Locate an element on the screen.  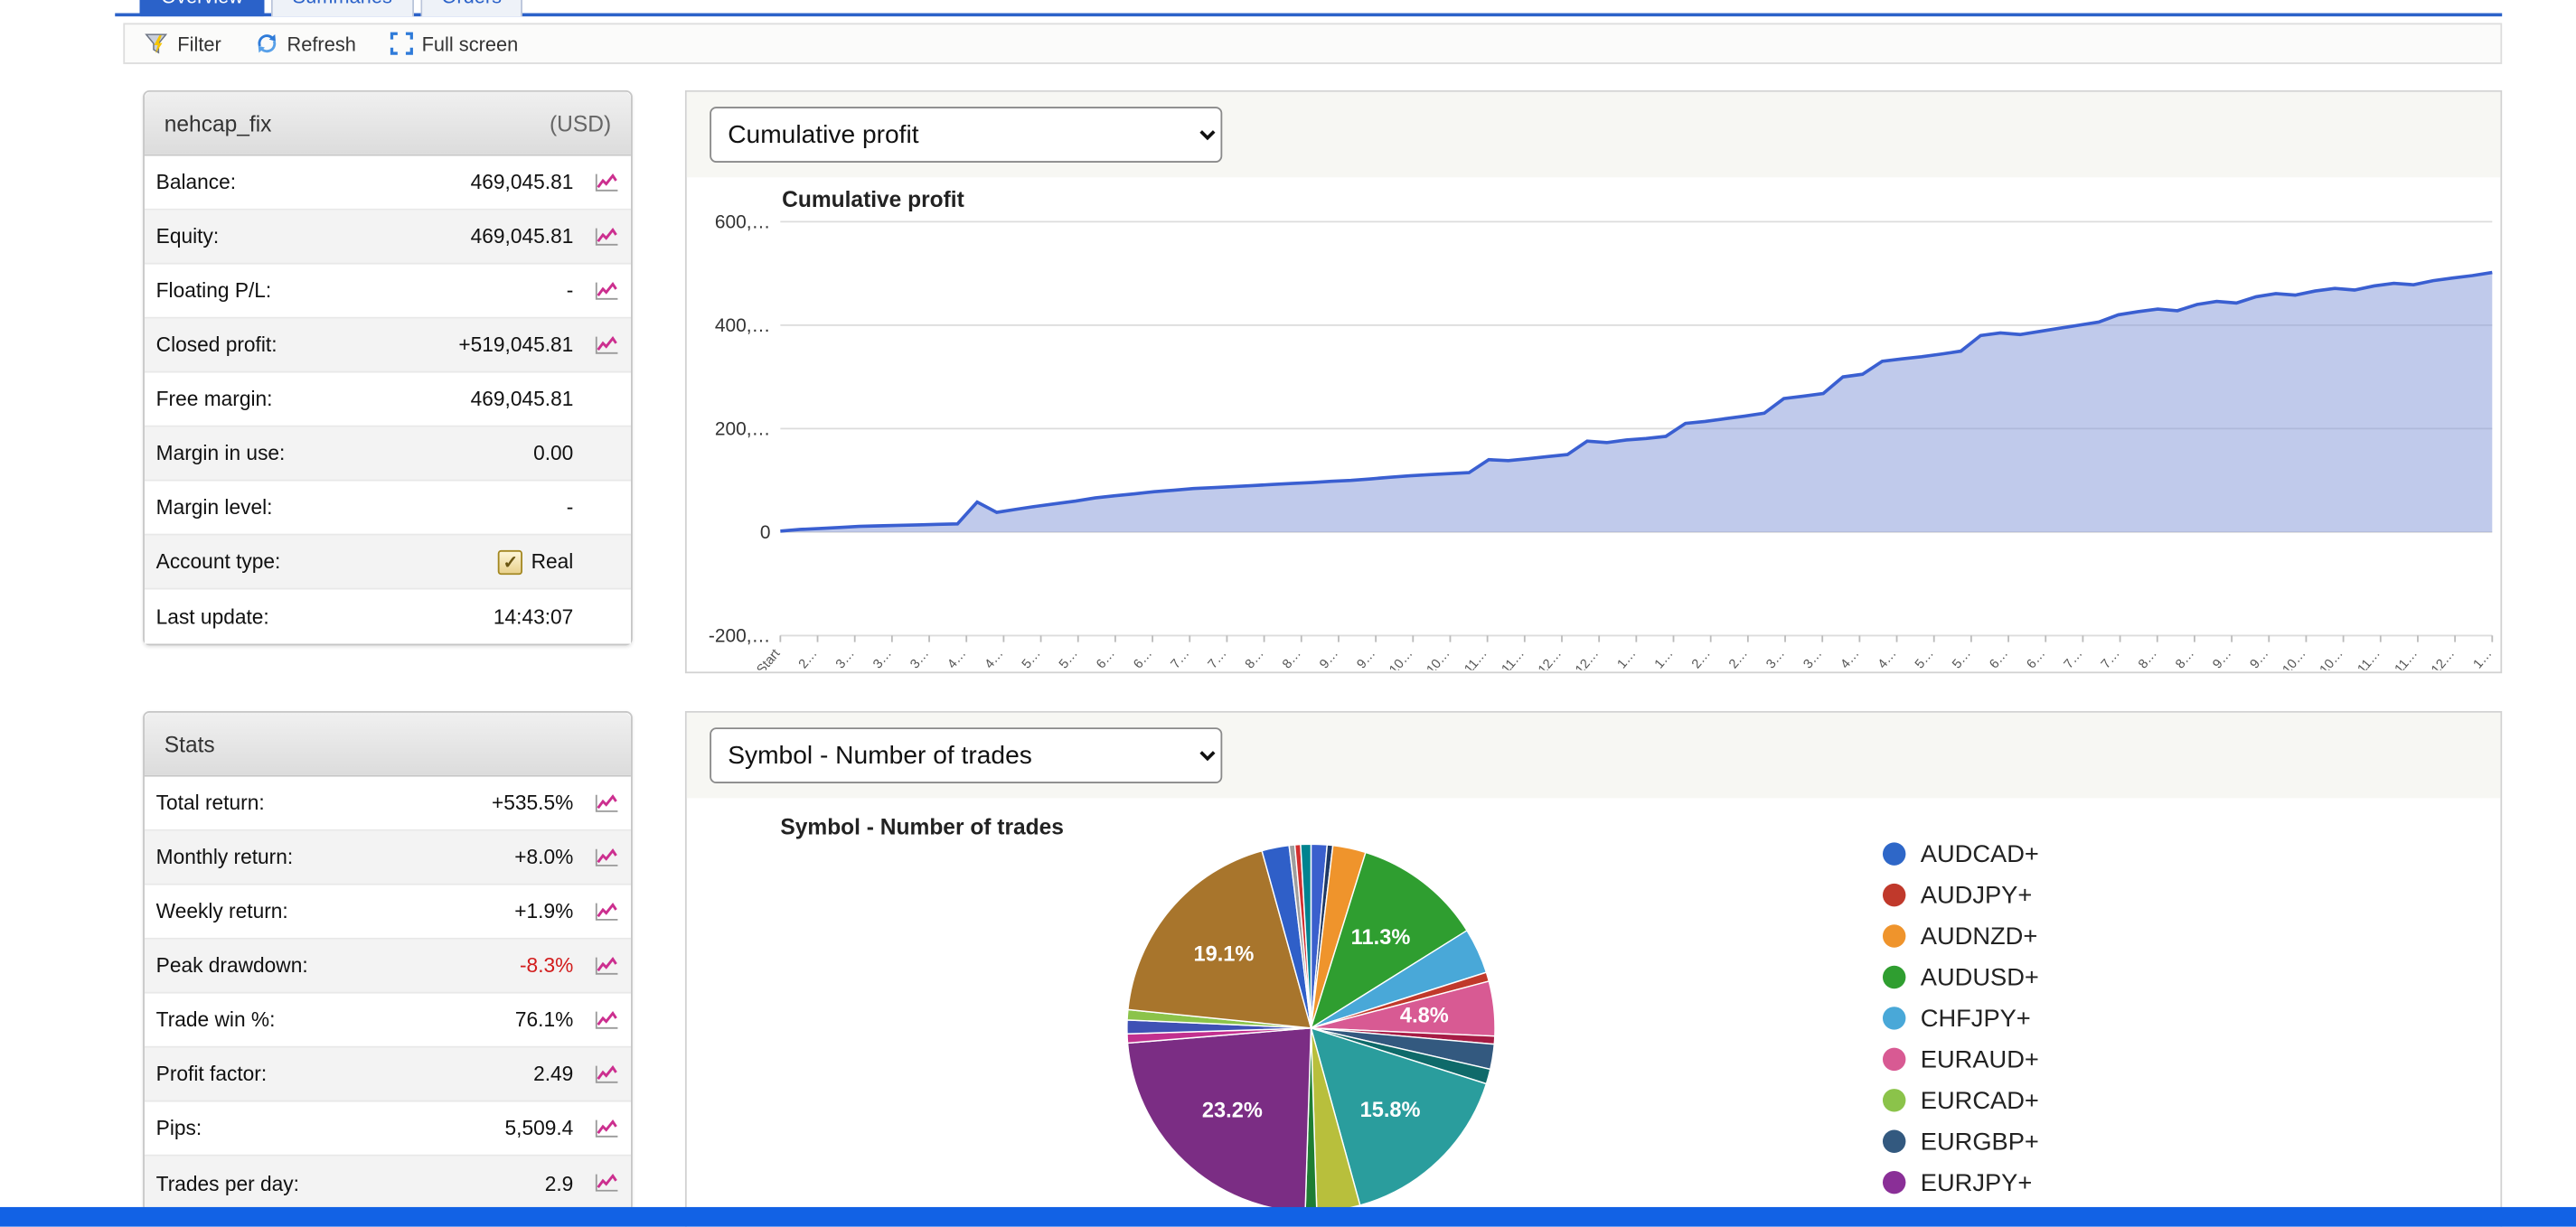
profit-chart-select: Cumulative profit is located at coordinates (967, 135).